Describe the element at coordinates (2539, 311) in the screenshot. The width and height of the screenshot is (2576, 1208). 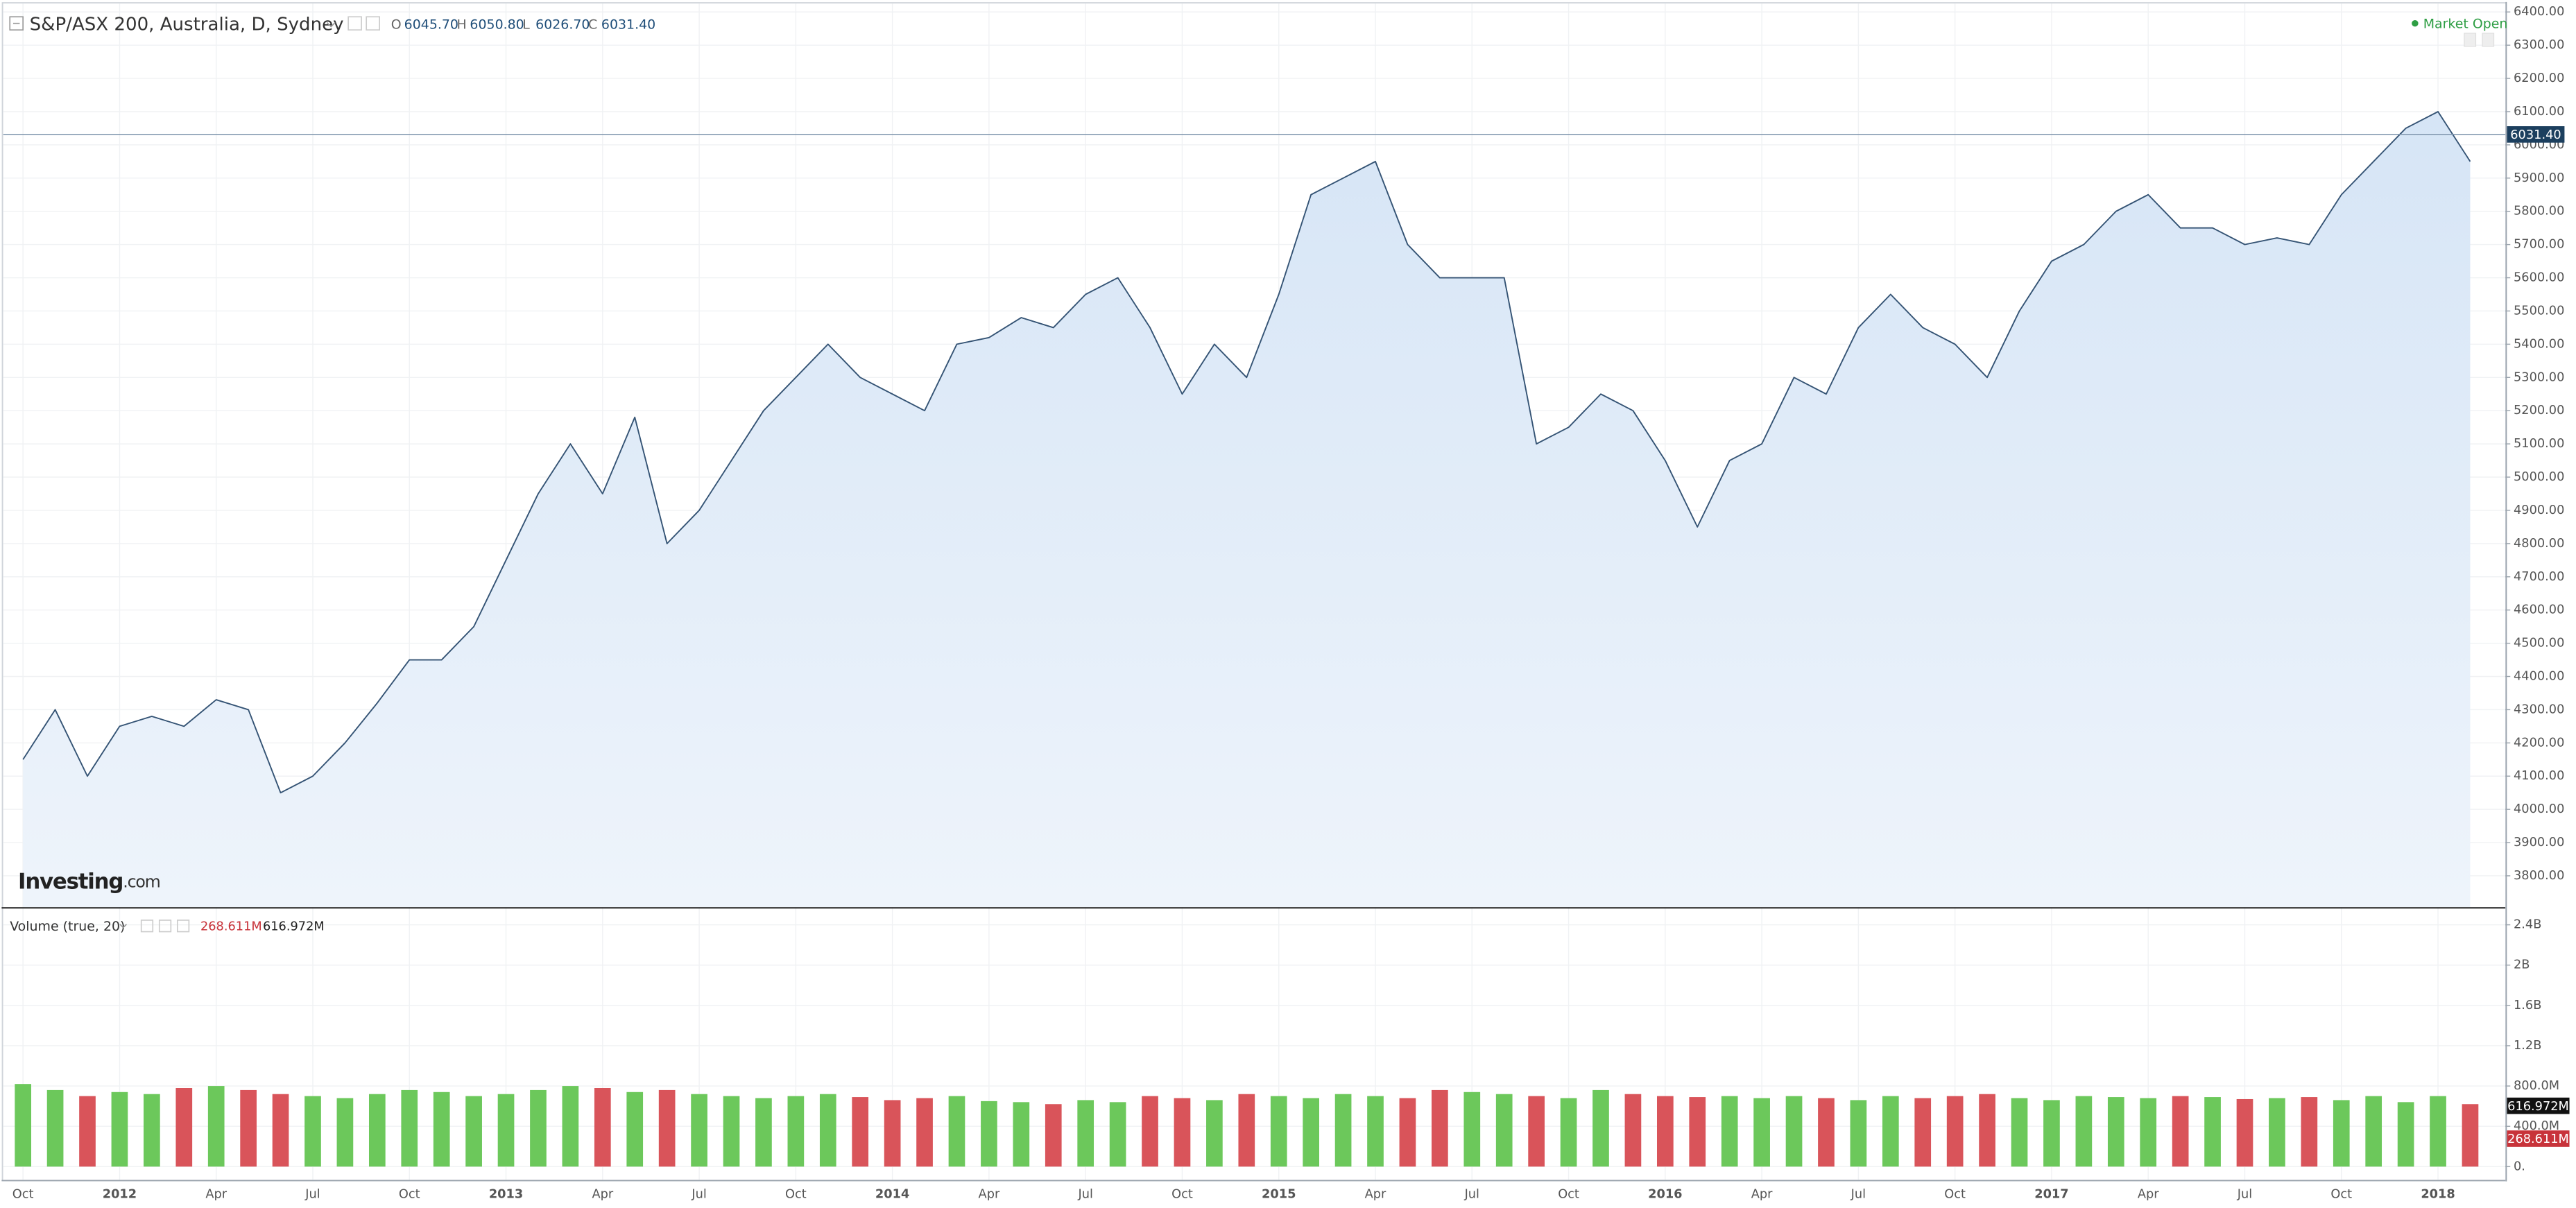
I see `y-tick-label: 5500.00` at that location.